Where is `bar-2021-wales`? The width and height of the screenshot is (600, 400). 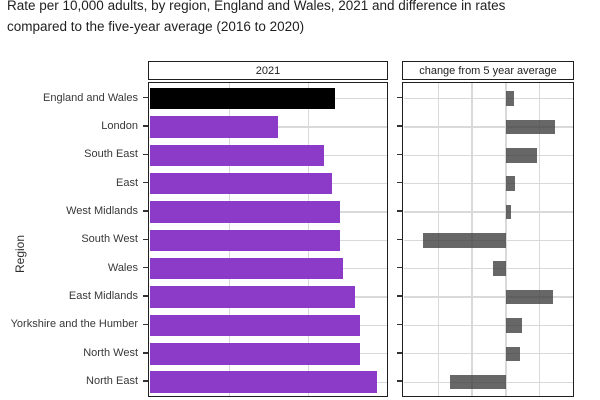
bar-2021-wales is located at coordinates (247, 268).